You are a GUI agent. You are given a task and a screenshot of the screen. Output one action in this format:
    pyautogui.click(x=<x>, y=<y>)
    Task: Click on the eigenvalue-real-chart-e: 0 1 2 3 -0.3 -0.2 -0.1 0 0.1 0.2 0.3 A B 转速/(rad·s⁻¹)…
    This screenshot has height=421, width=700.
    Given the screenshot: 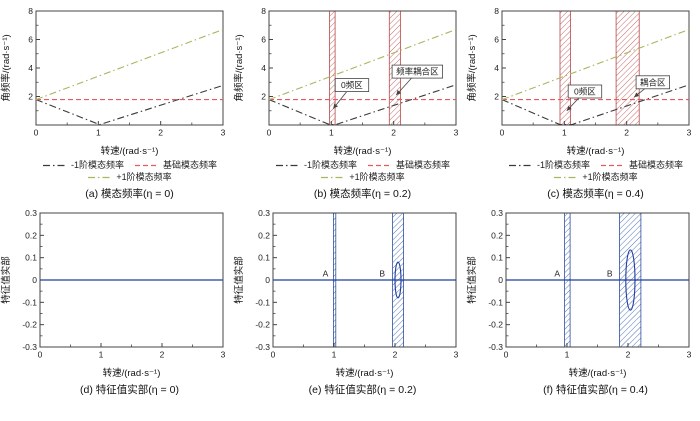 What is the action you would take?
    pyautogui.click(x=346, y=293)
    